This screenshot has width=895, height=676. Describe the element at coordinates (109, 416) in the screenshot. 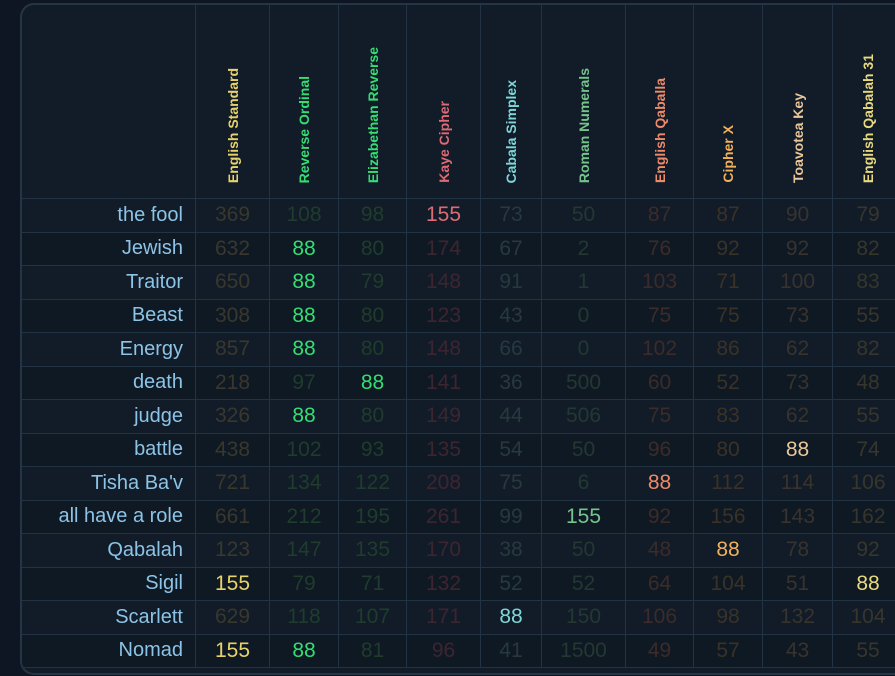

I see `phrase-cell: judge` at that location.